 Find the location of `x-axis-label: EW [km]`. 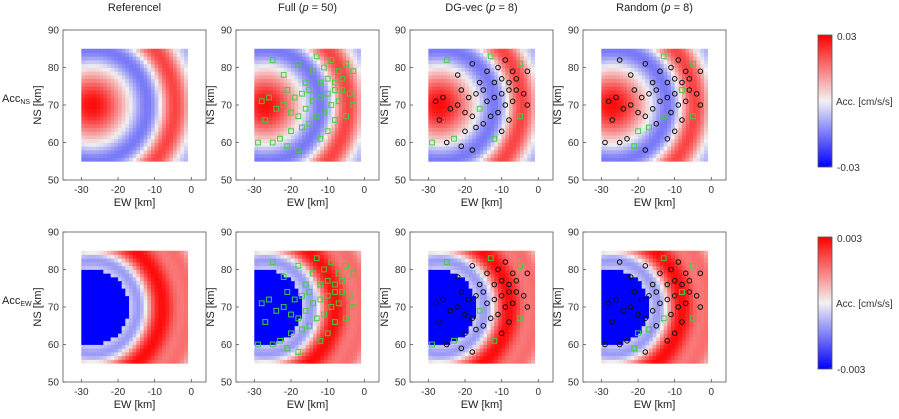

x-axis-label: EW [km] is located at coordinates (135, 203).